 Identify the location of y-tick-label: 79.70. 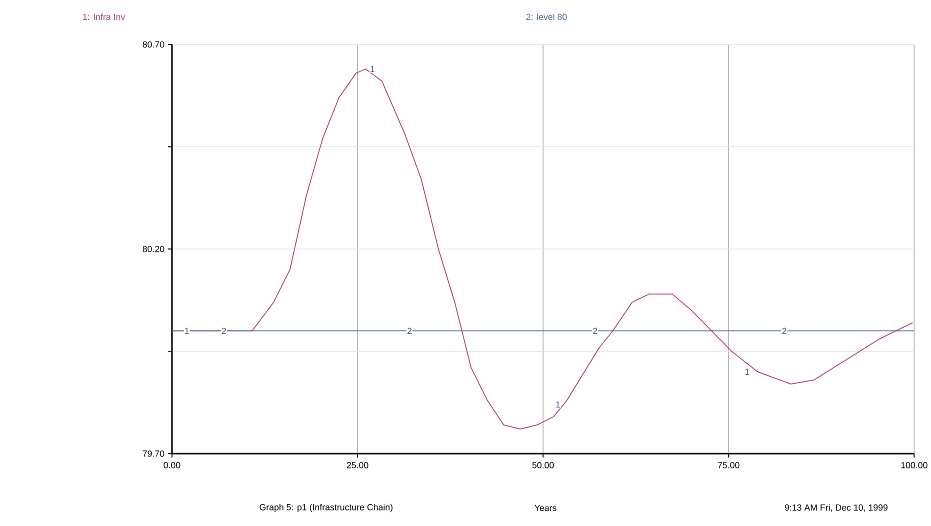
(153, 453).